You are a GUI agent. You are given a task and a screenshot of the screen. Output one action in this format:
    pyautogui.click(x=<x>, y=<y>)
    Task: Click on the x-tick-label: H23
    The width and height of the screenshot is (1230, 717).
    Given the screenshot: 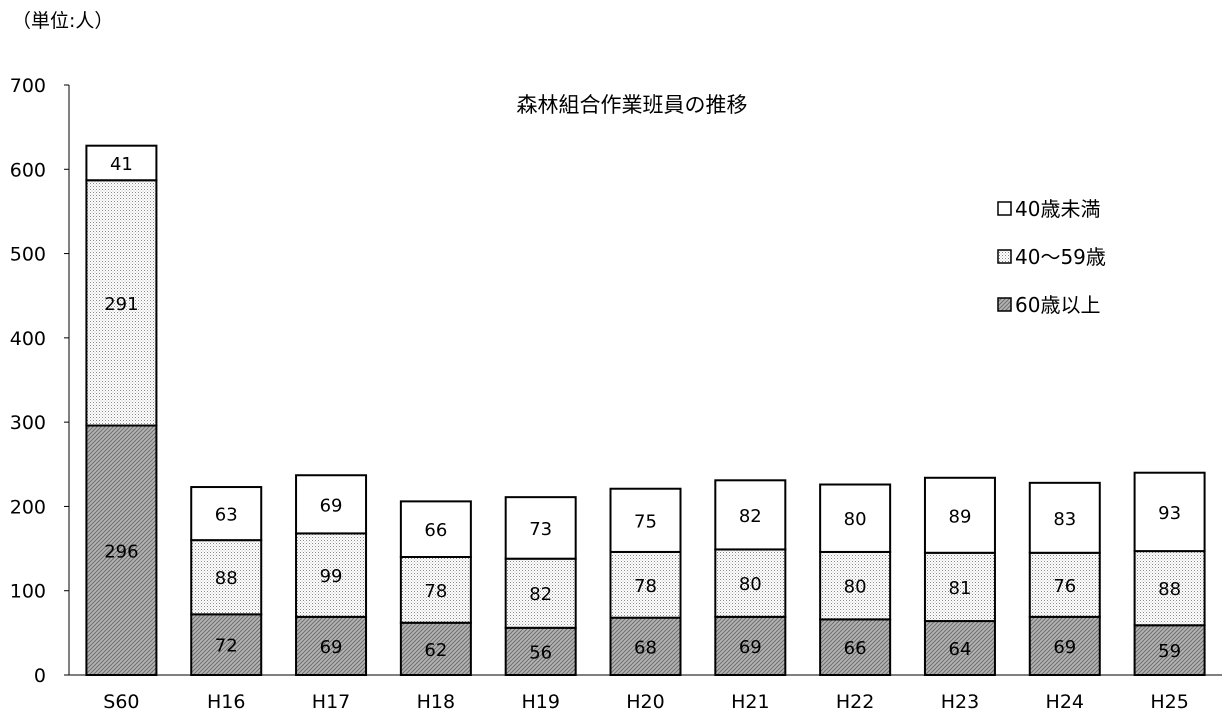 What is the action you would take?
    pyautogui.click(x=960, y=702)
    